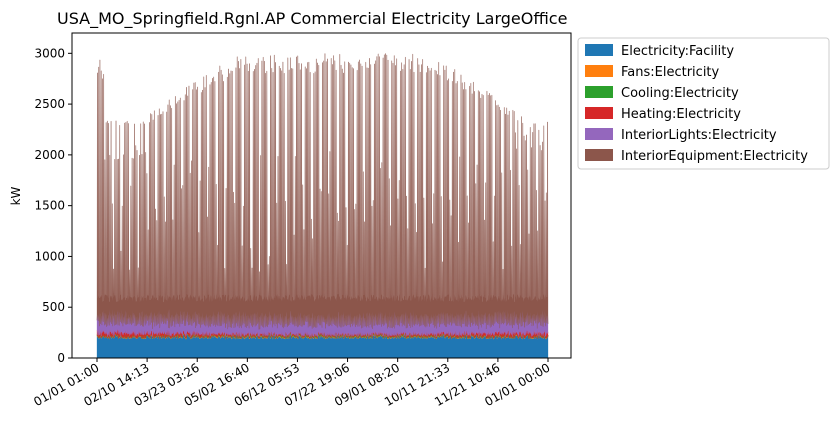  I want to click on y-tick-label: 0, so click(61, 358).